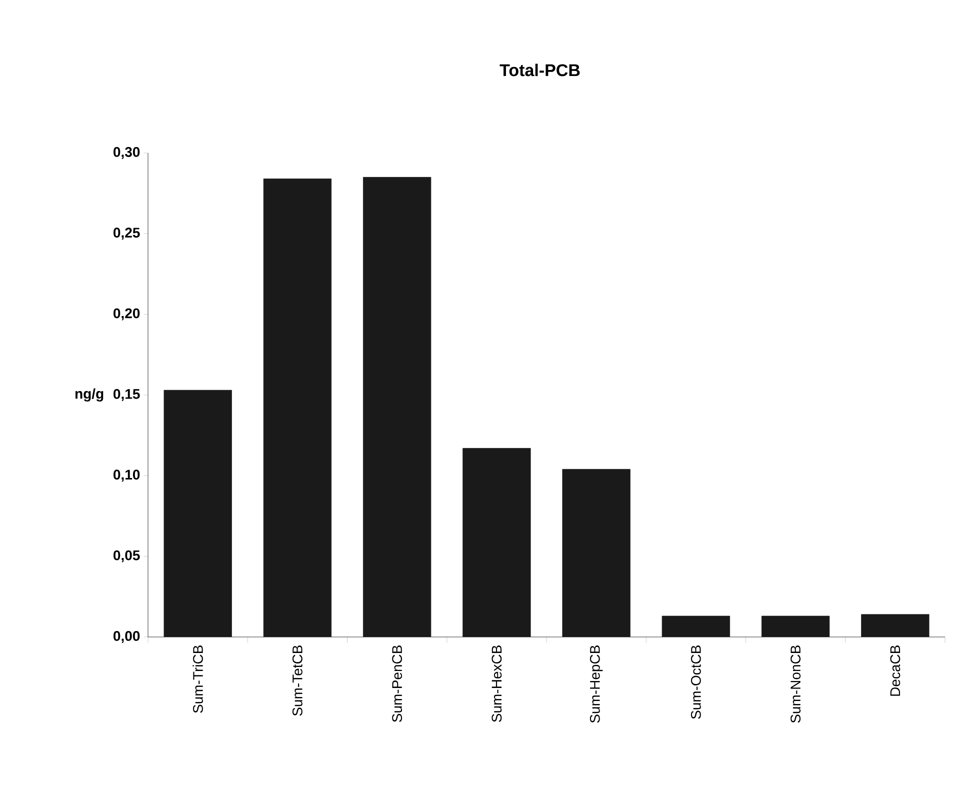 The width and height of the screenshot is (968, 802). Describe the element at coordinates (127, 637) in the screenshot. I see `y-tick-label: 0,00` at that location.